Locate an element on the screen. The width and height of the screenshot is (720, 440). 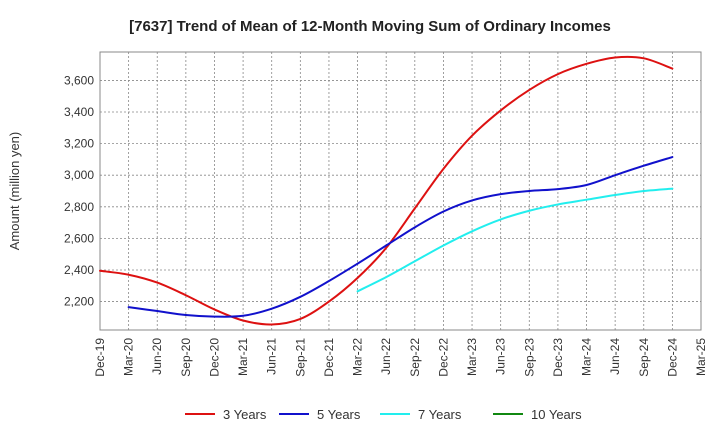
x-tick-label: Dec-20 is located at coordinates (214, 357).